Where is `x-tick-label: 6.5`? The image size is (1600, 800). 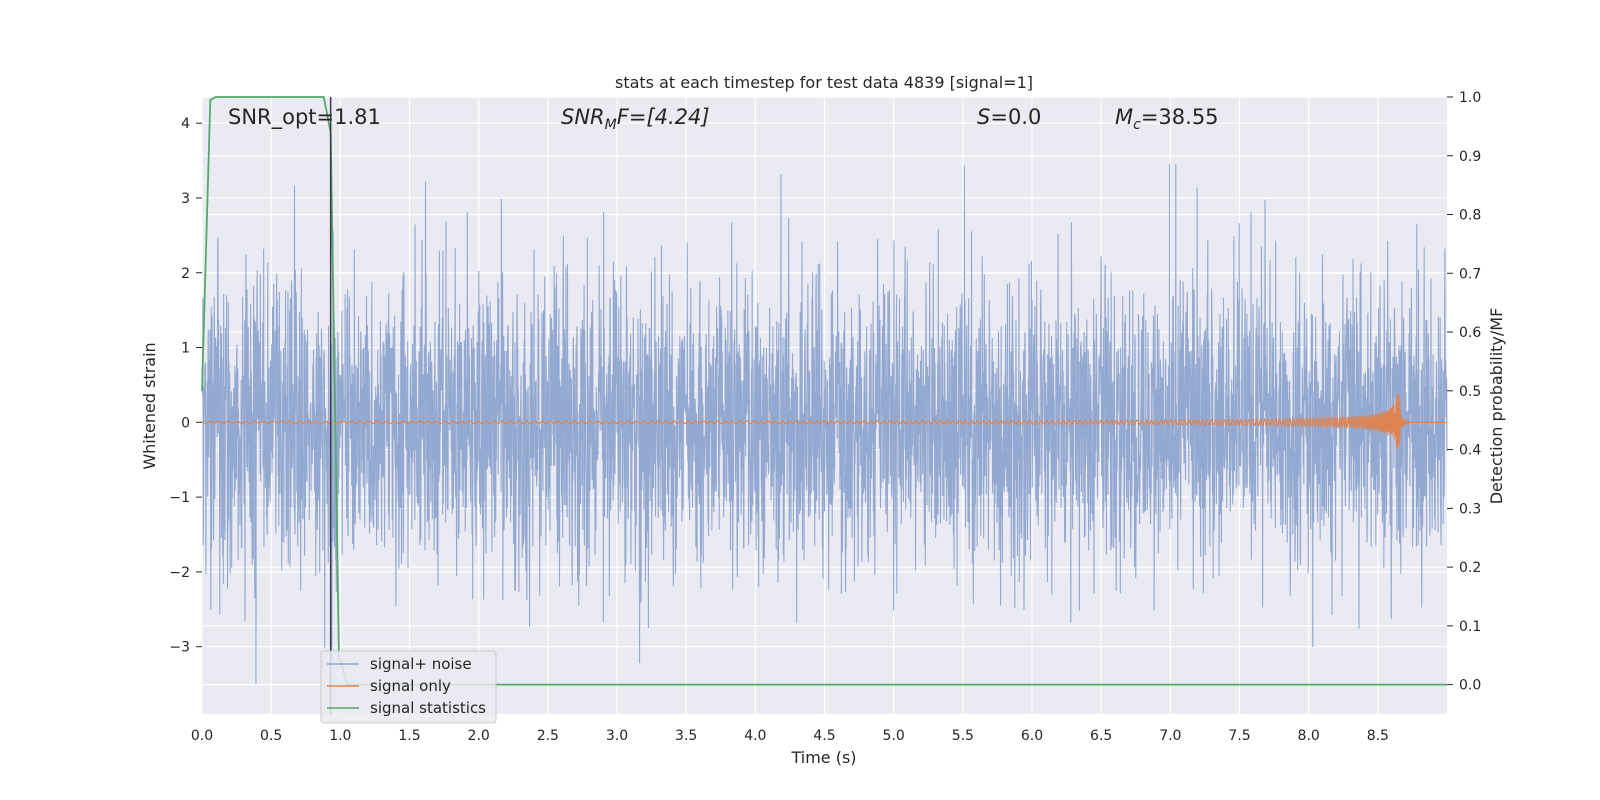
x-tick-label: 6.5 is located at coordinates (1101, 736).